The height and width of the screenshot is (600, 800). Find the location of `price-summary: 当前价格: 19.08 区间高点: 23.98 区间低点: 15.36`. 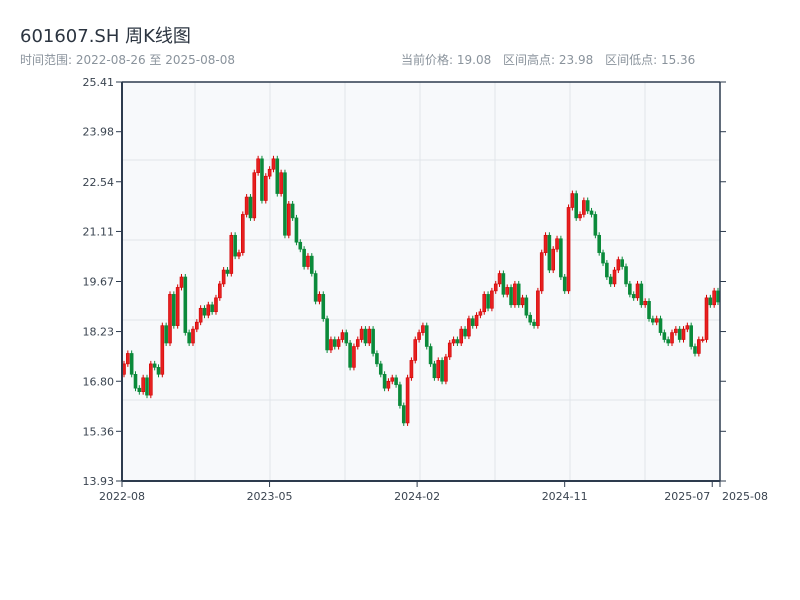

price-summary: 当前价格: 19.08 区间高点: 23.98 区间低点: 15.36 is located at coordinates (552, 59).